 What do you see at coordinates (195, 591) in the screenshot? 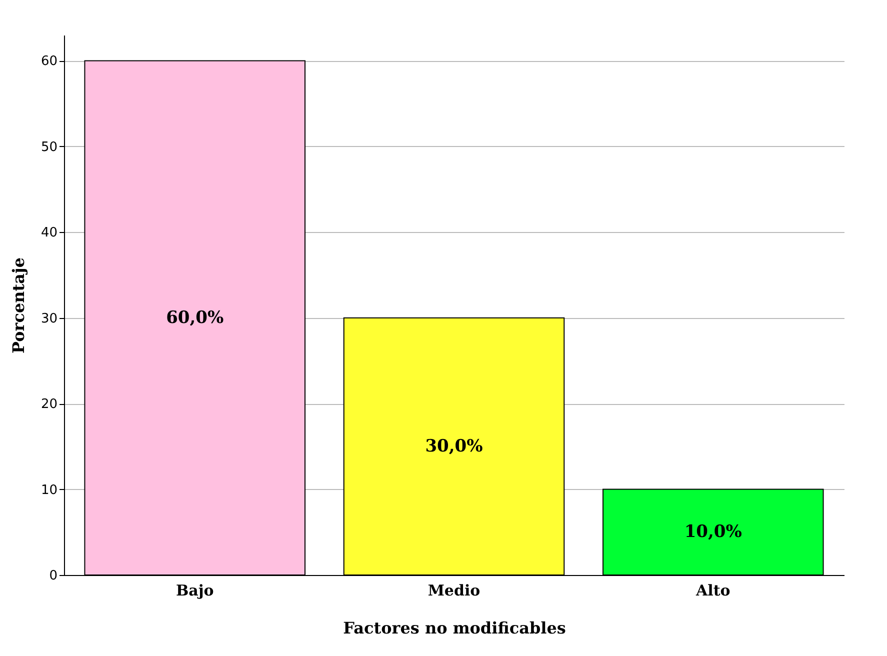
I see `x-tick-label: Bajo` at bounding box center [195, 591].